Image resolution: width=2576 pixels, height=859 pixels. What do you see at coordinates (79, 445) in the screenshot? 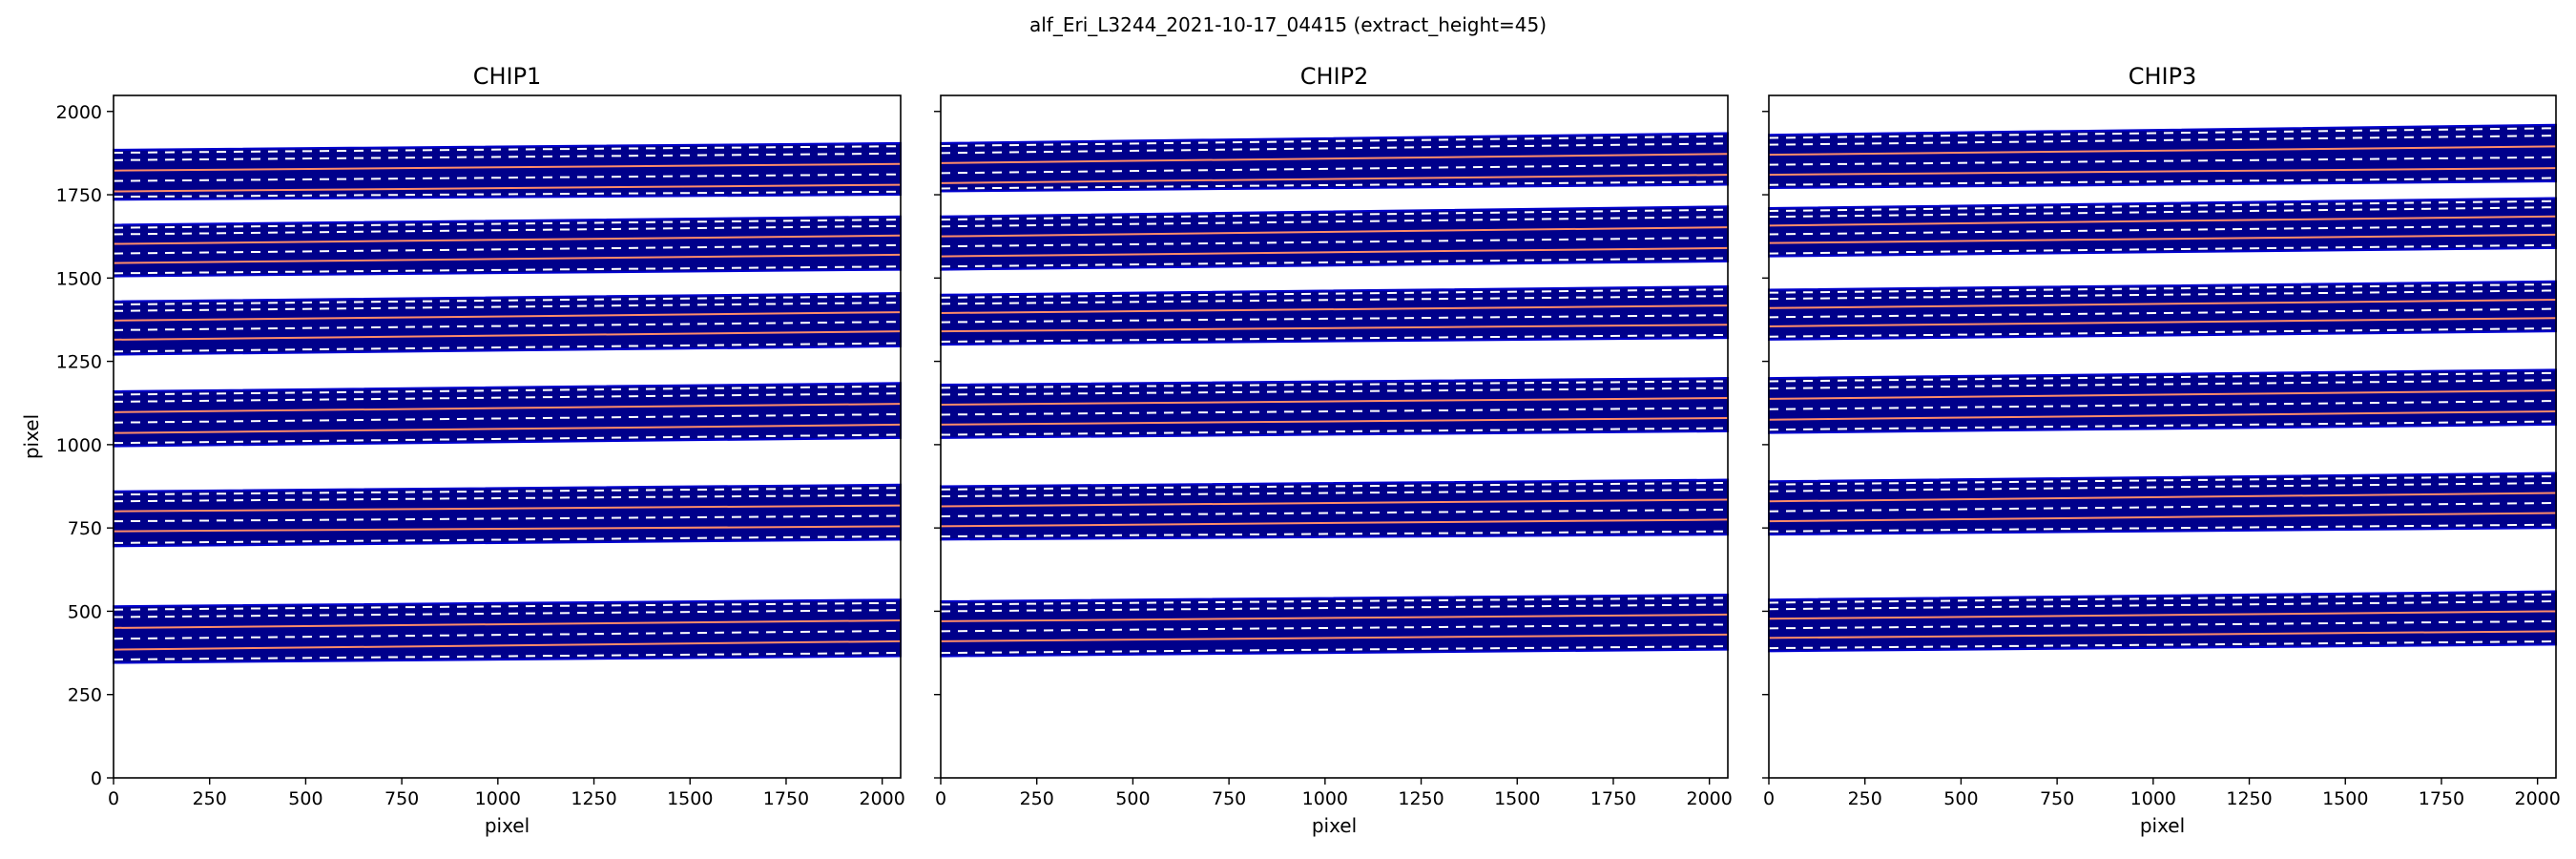
I see `y-tick-label: 1000` at bounding box center [79, 445].